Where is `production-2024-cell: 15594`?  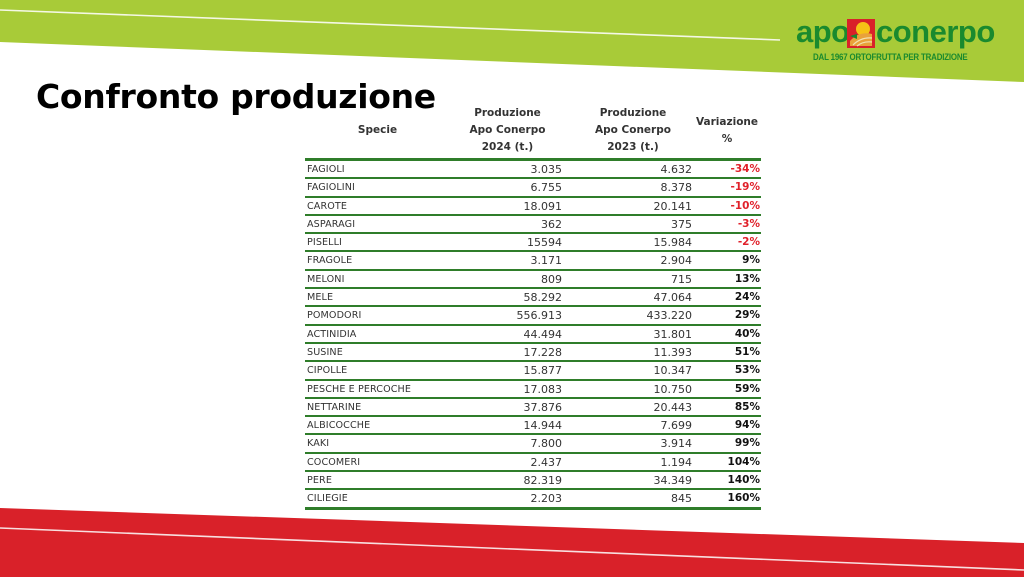 production-2024-cell: 15594 is located at coordinates (544, 243).